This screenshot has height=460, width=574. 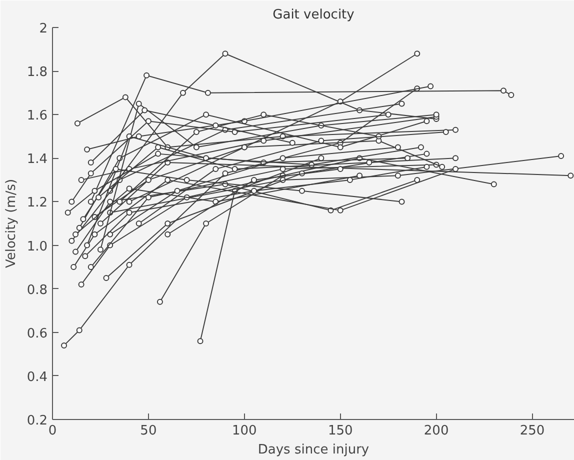 I want to click on x-tick-label: 50, so click(x=148, y=431).